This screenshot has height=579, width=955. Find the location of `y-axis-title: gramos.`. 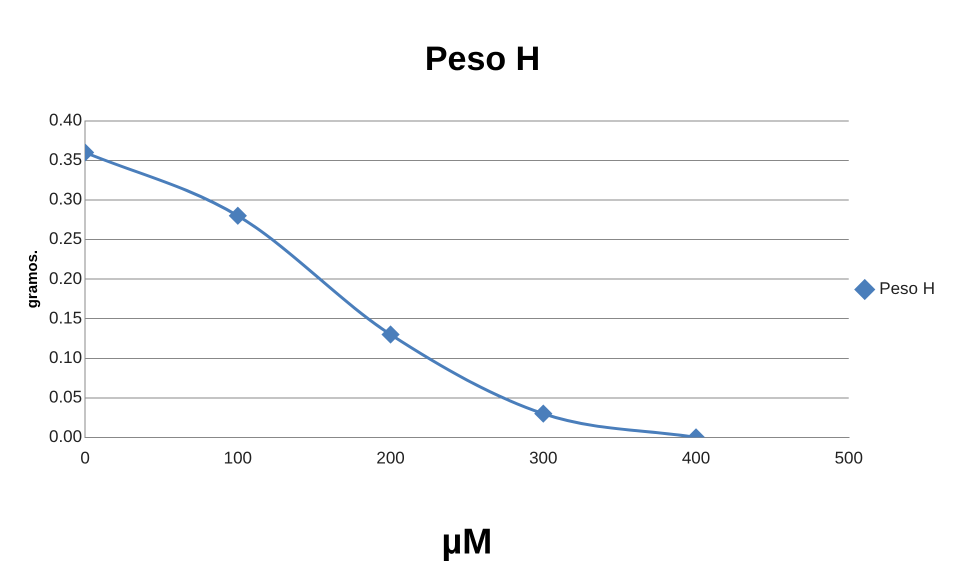

y-axis-title: gramos. is located at coordinates (33, 279).